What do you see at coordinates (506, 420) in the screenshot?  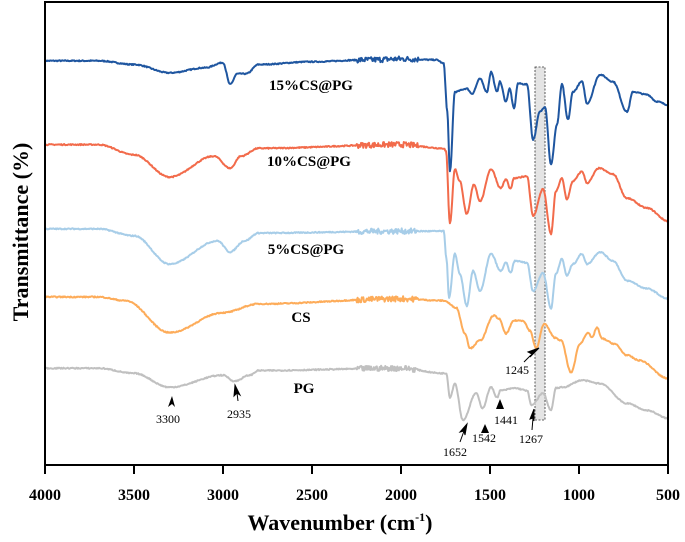 I see `peak-label-1441: 1441` at bounding box center [506, 420].